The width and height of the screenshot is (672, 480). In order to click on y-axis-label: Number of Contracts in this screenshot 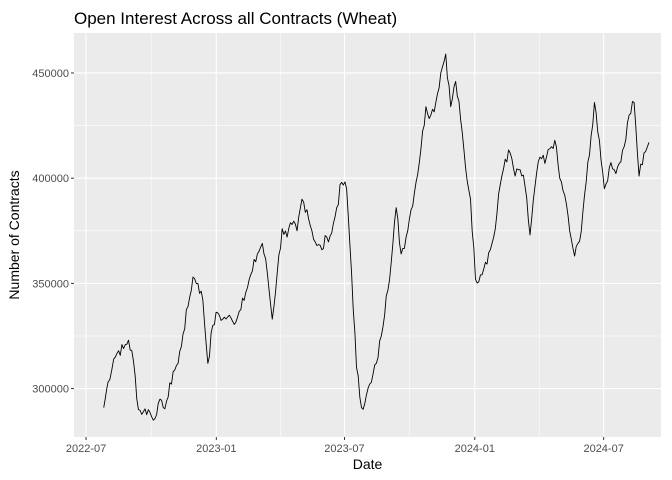, I will do `click(14, 234)`.